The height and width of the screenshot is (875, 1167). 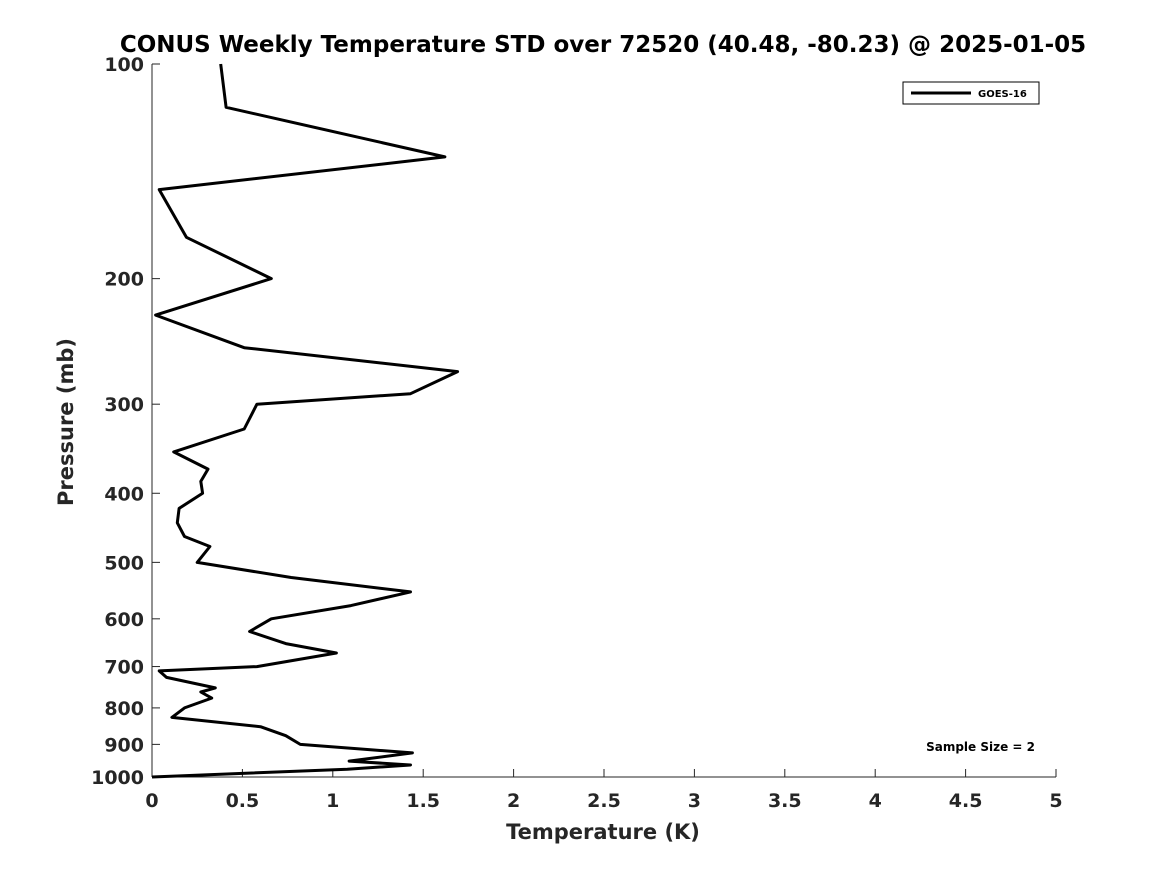 What do you see at coordinates (151, 801) in the screenshot?
I see `x-tick-label: 0` at bounding box center [151, 801].